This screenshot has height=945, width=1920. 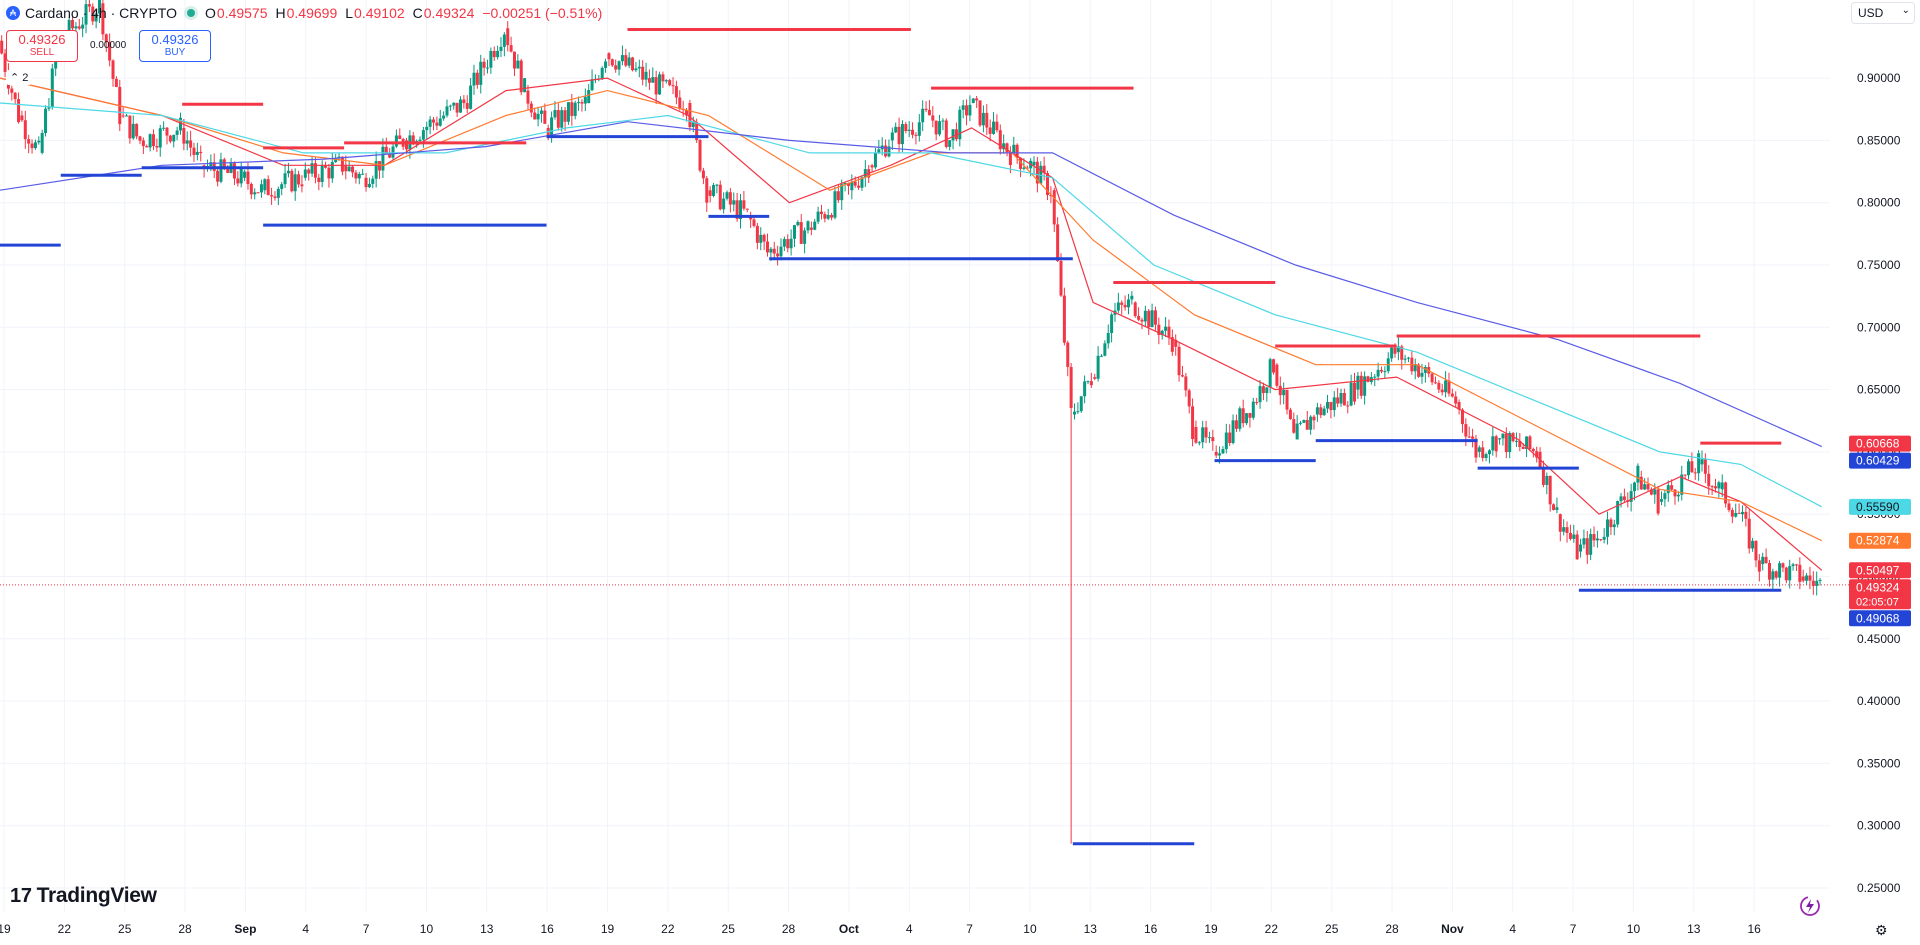 What do you see at coordinates (96, 895) in the screenshot?
I see `brand-name: TradingView` at bounding box center [96, 895].